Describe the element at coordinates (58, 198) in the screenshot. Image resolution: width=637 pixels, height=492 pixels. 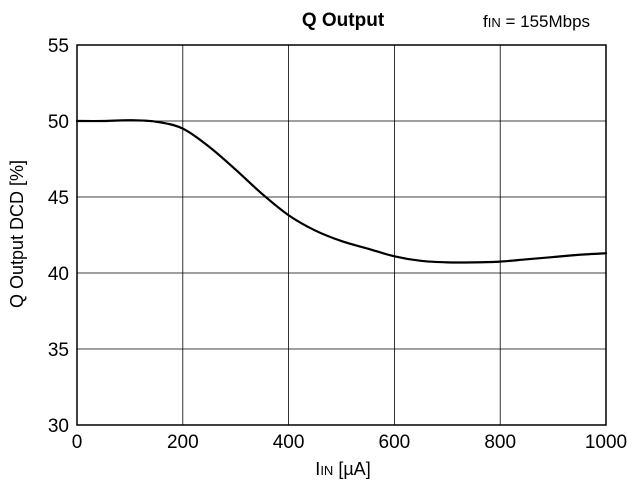
I see `y-tick-label: 45` at that location.